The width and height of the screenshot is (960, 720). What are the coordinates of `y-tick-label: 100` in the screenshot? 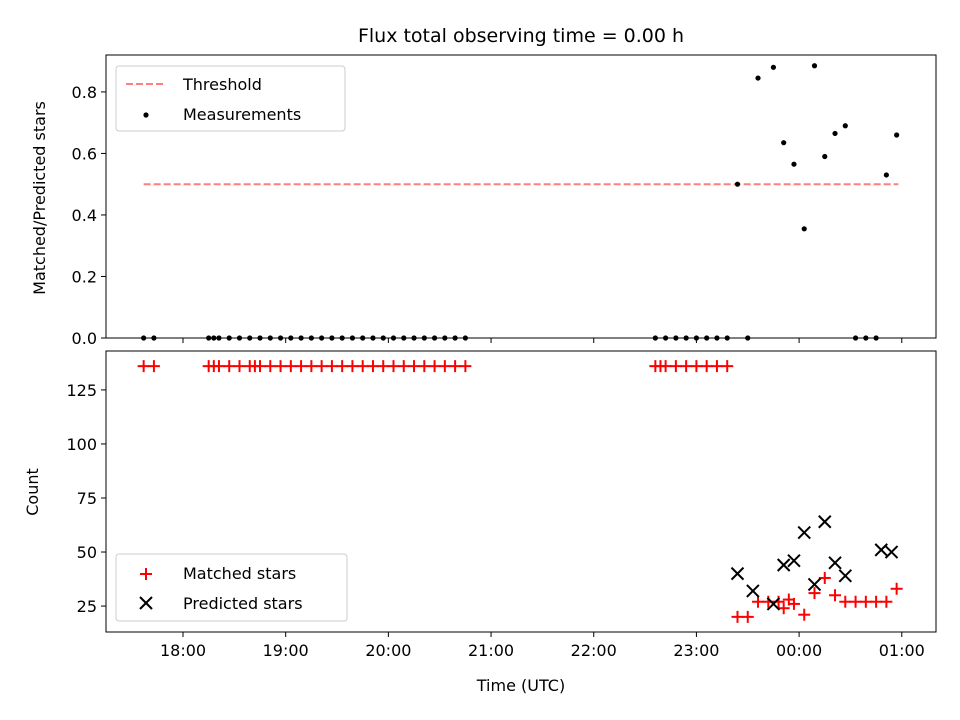 It's located at (81, 444).